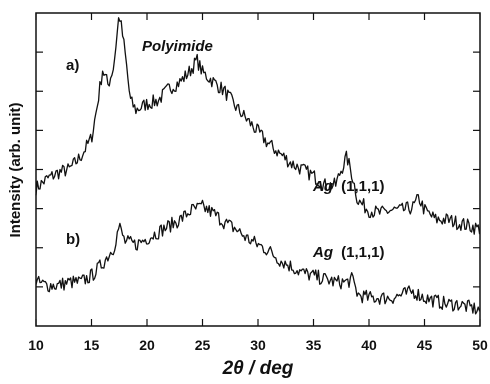 The image size is (490, 384). Describe the element at coordinates (73, 239) in the screenshot. I see `series-b-label: b)` at that location.